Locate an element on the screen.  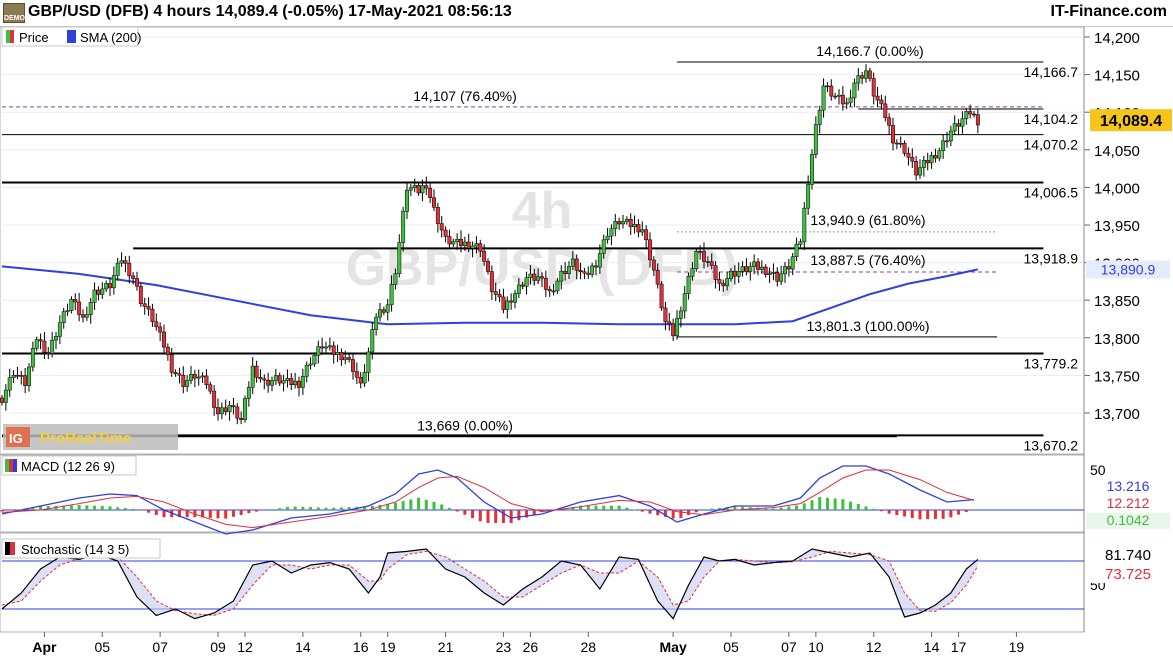
price-legend-swatch-down is located at coordinates (12, 36).